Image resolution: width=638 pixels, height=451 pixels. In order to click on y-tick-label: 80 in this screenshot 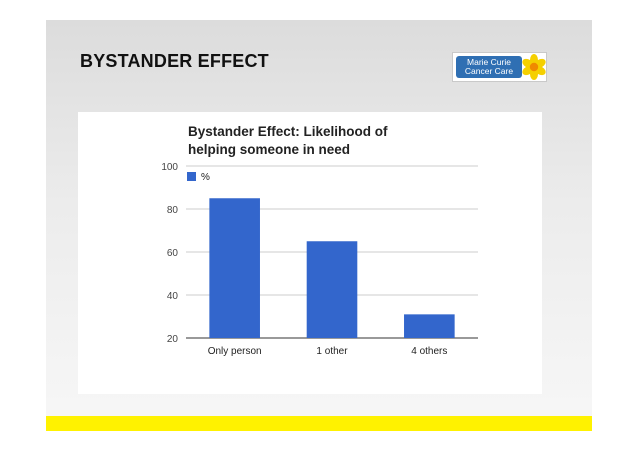, I will do `click(173, 210)`.